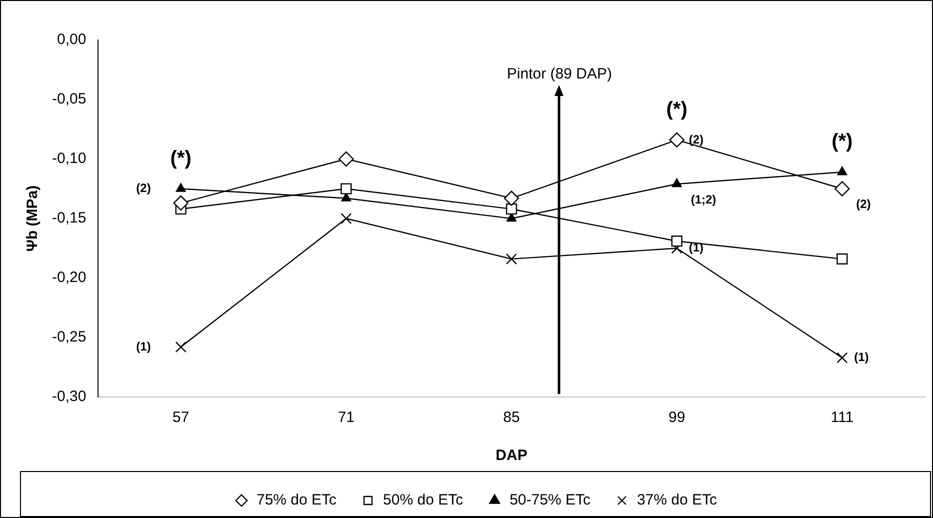  Describe the element at coordinates (69, 337) in the screenshot. I see `y-tick-label: -0,25` at that location.